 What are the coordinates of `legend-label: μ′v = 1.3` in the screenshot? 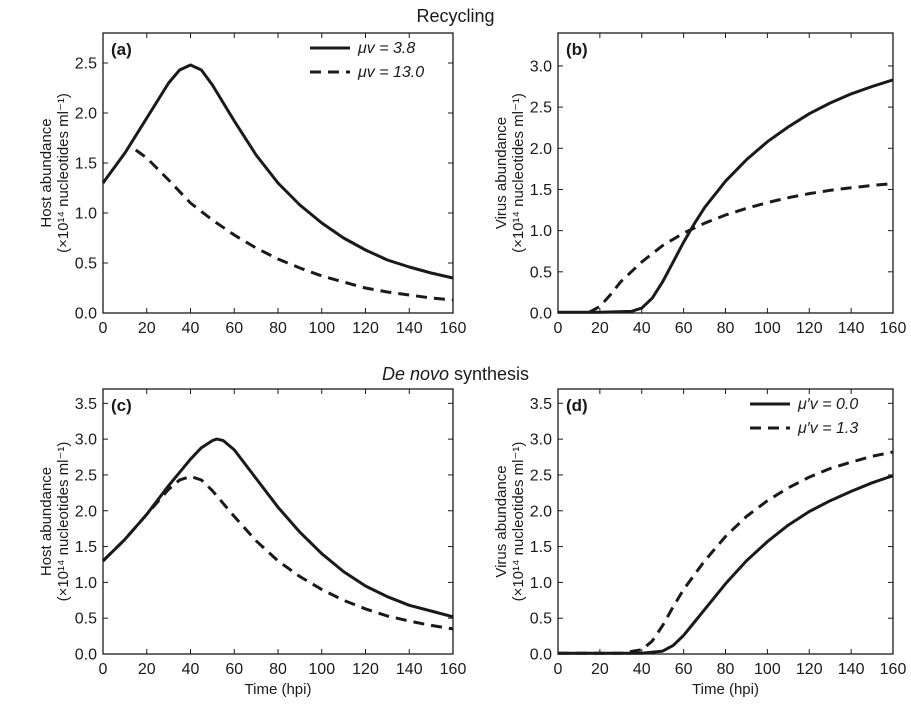 It's located at (827, 428).